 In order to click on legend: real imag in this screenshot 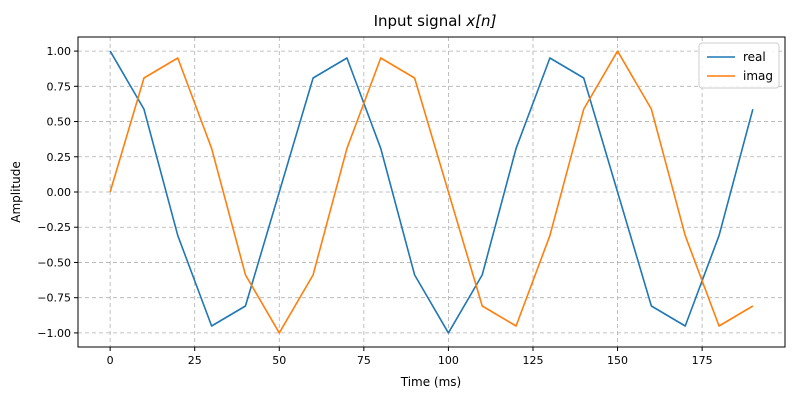, I will do `click(739, 65)`.